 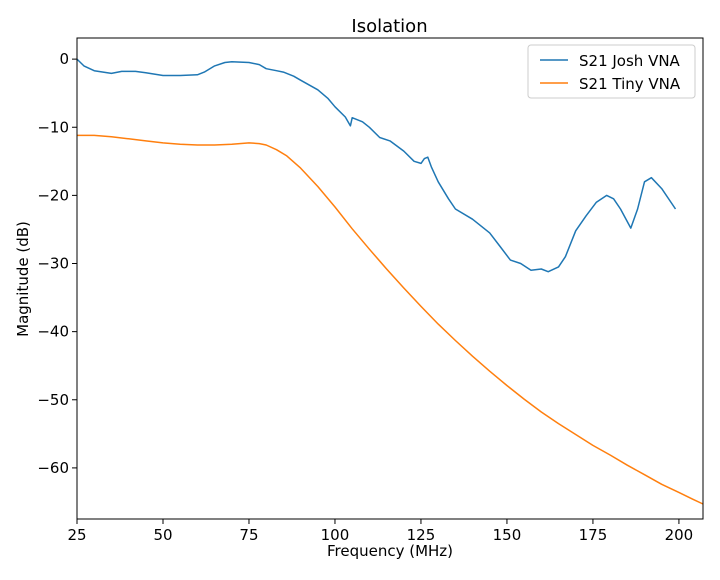 What do you see at coordinates (64, 59) in the screenshot?
I see `y-tick-label: 0` at bounding box center [64, 59].